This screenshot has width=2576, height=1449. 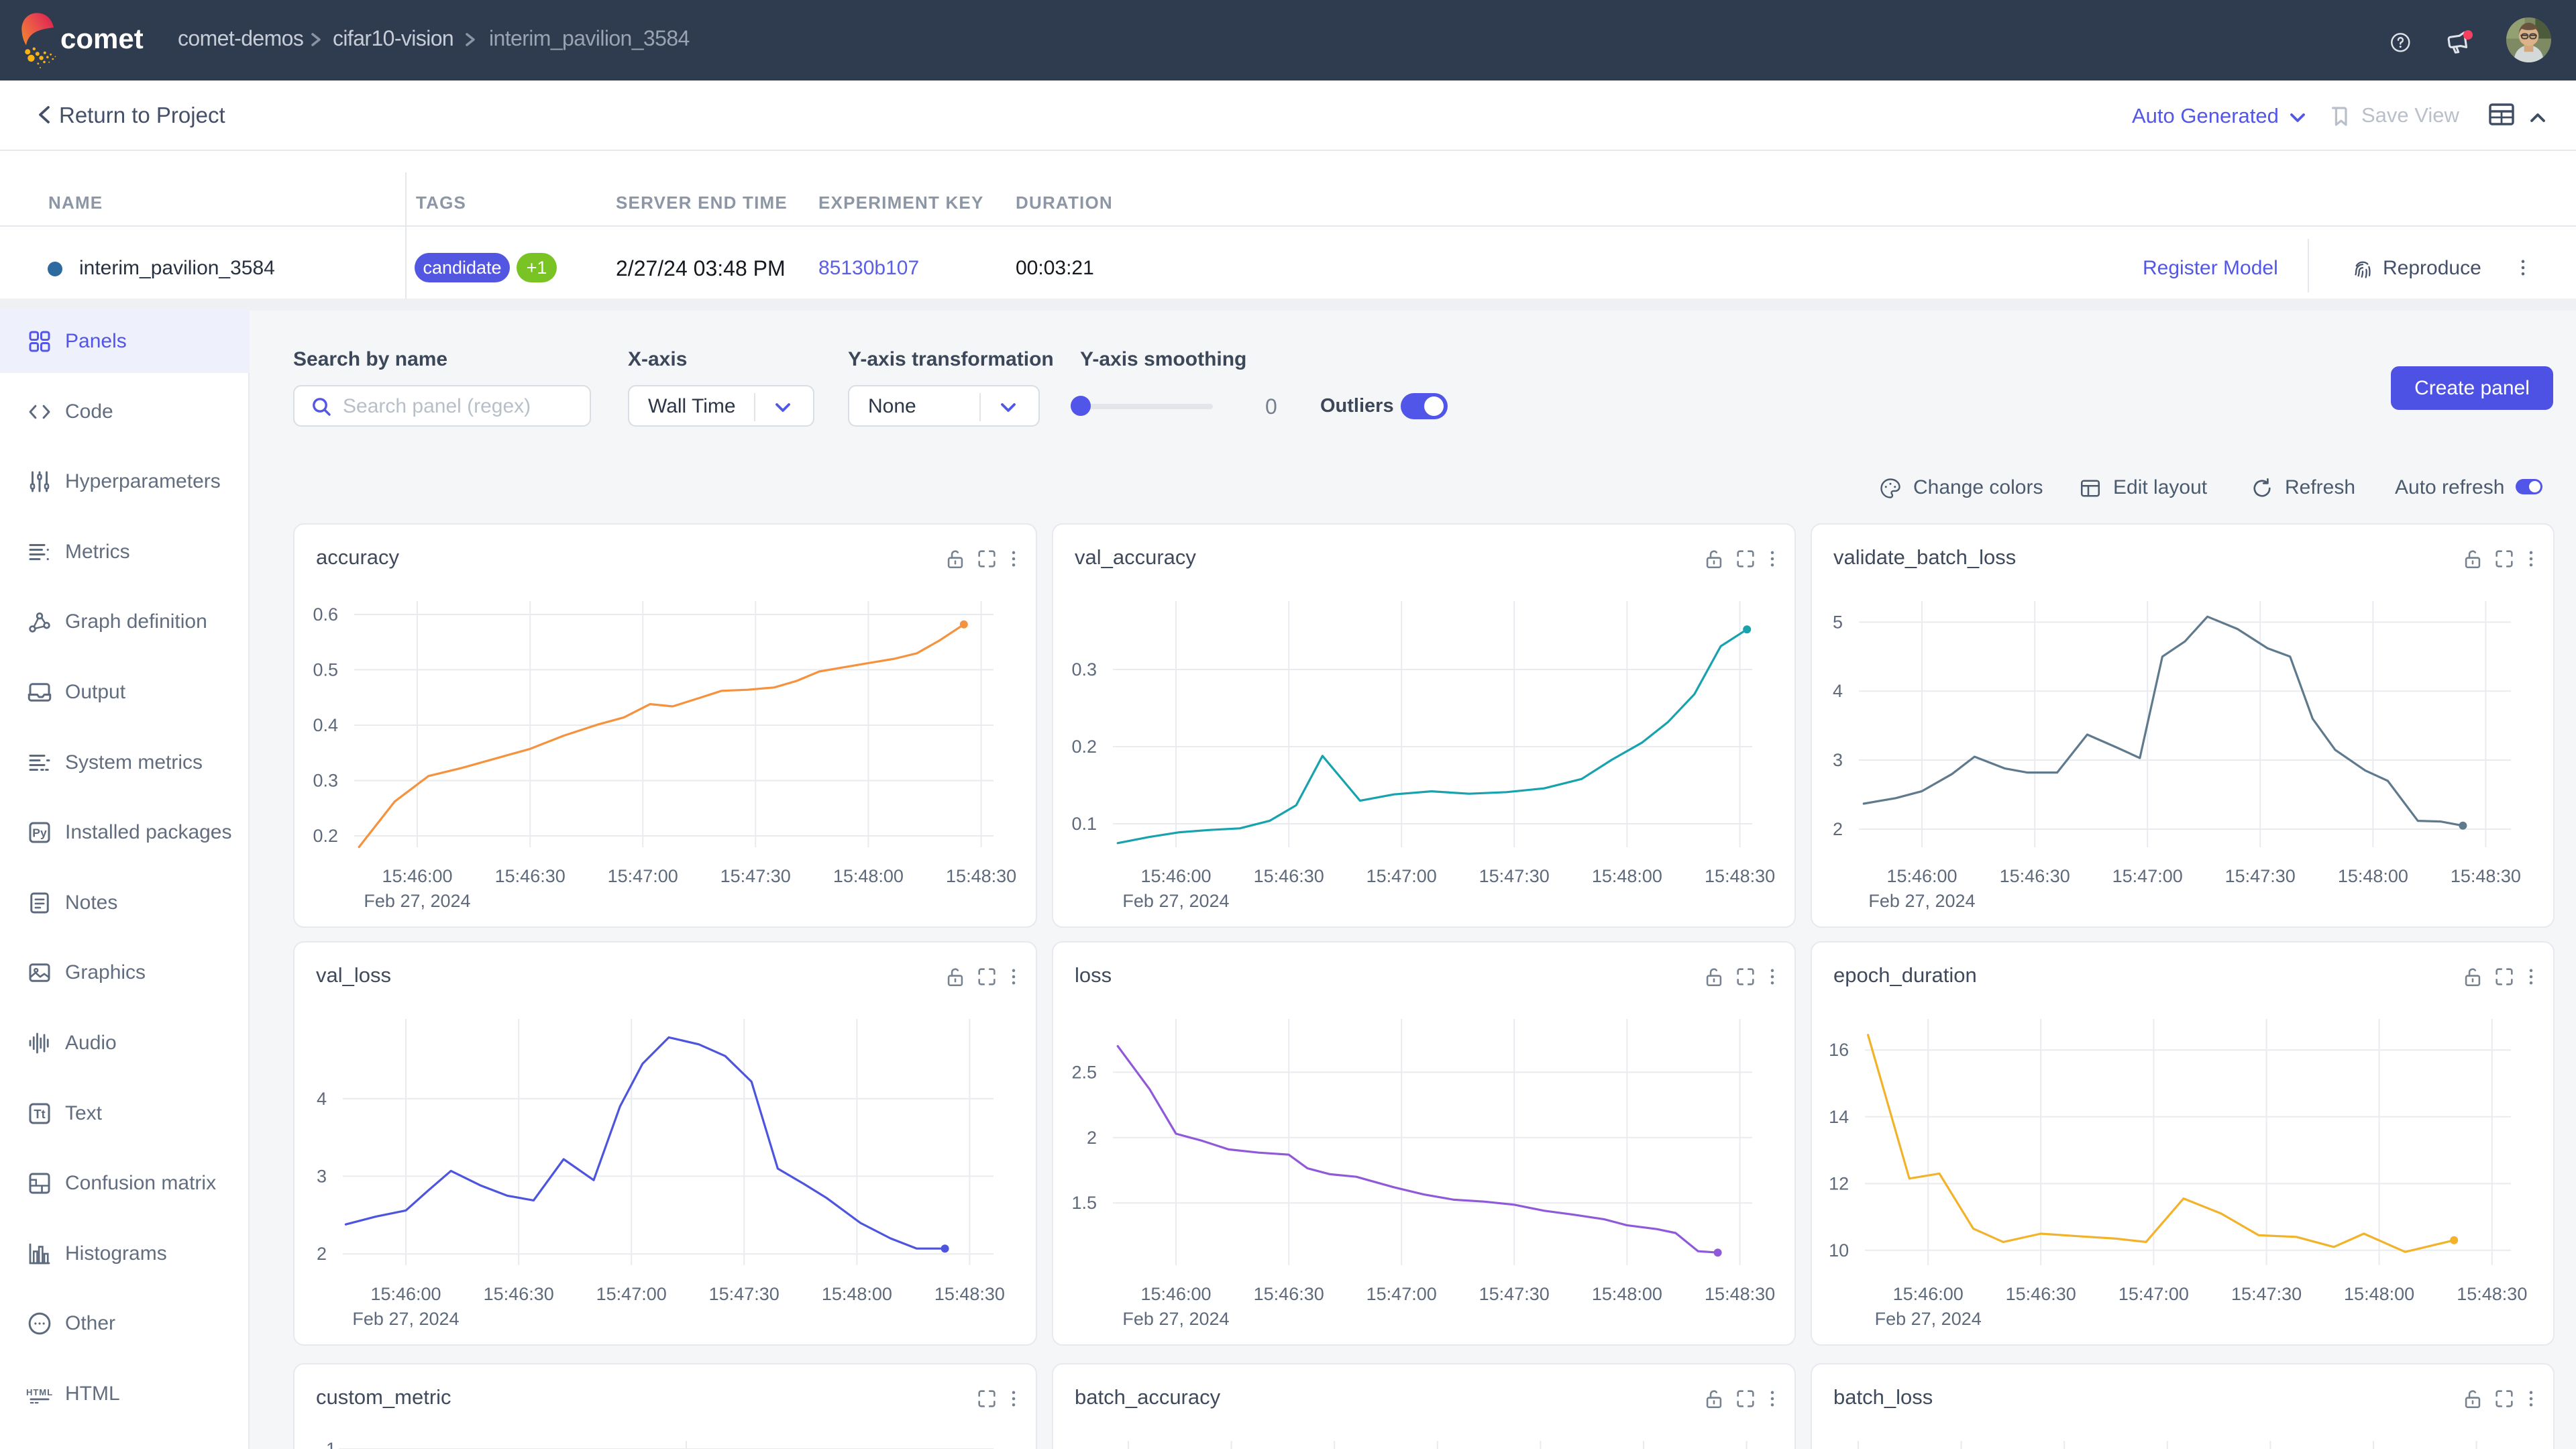 I want to click on svg-text: 10, so click(x=1839, y=1250).